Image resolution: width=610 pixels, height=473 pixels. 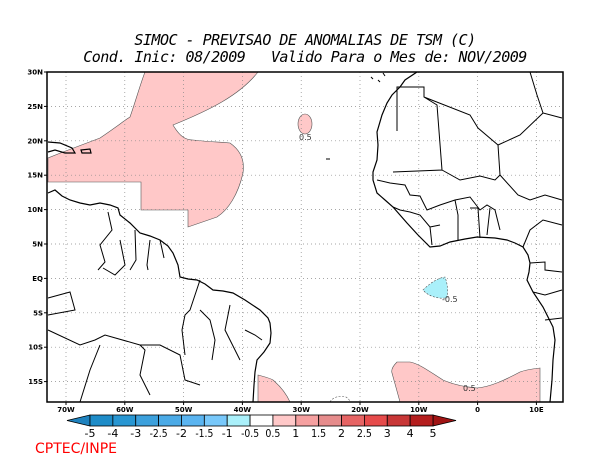 What do you see at coordinates (272, 433) in the screenshot?
I see `colorbar-label: 0.5` at bounding box center [272, 433].